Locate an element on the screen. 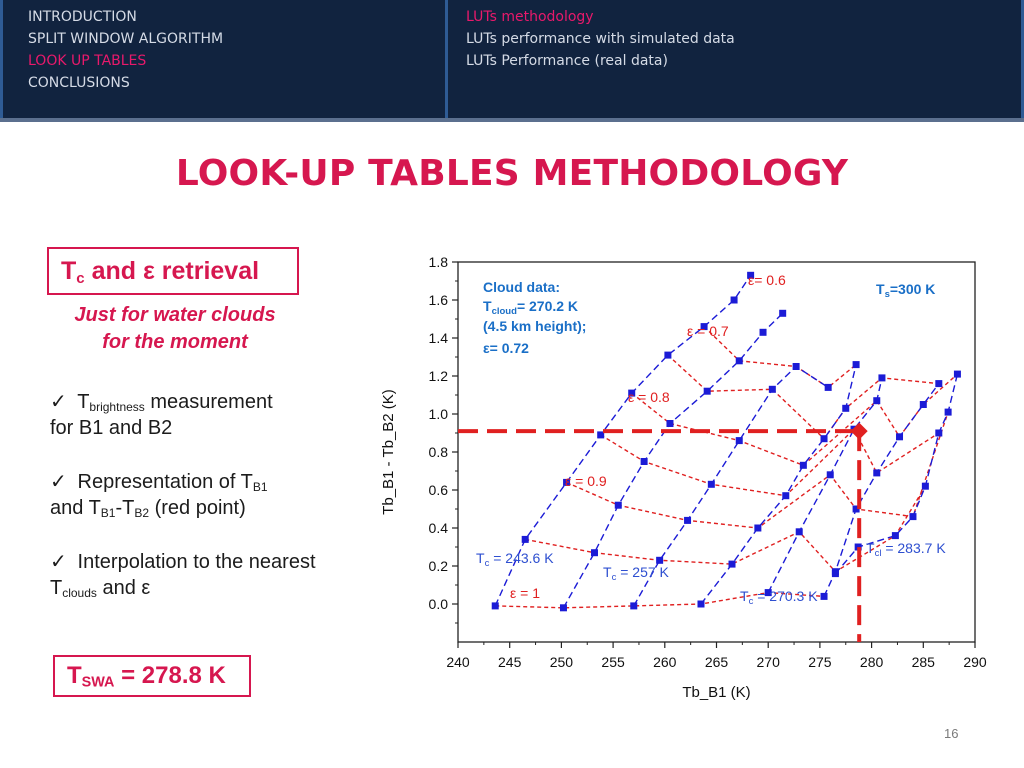 Image resolution: width=1024 pixels, height=768 pixels. note-line-2: for the moment is located at coordinates (175, 342).